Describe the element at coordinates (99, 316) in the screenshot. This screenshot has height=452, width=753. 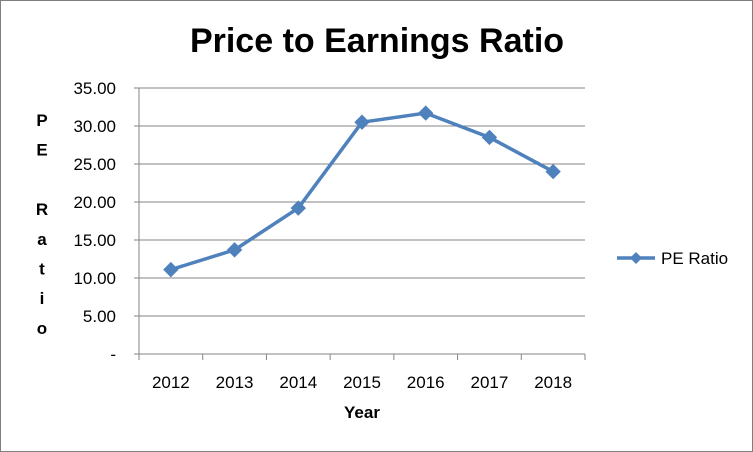
I see `y-tick-label: 5.00` at that location.